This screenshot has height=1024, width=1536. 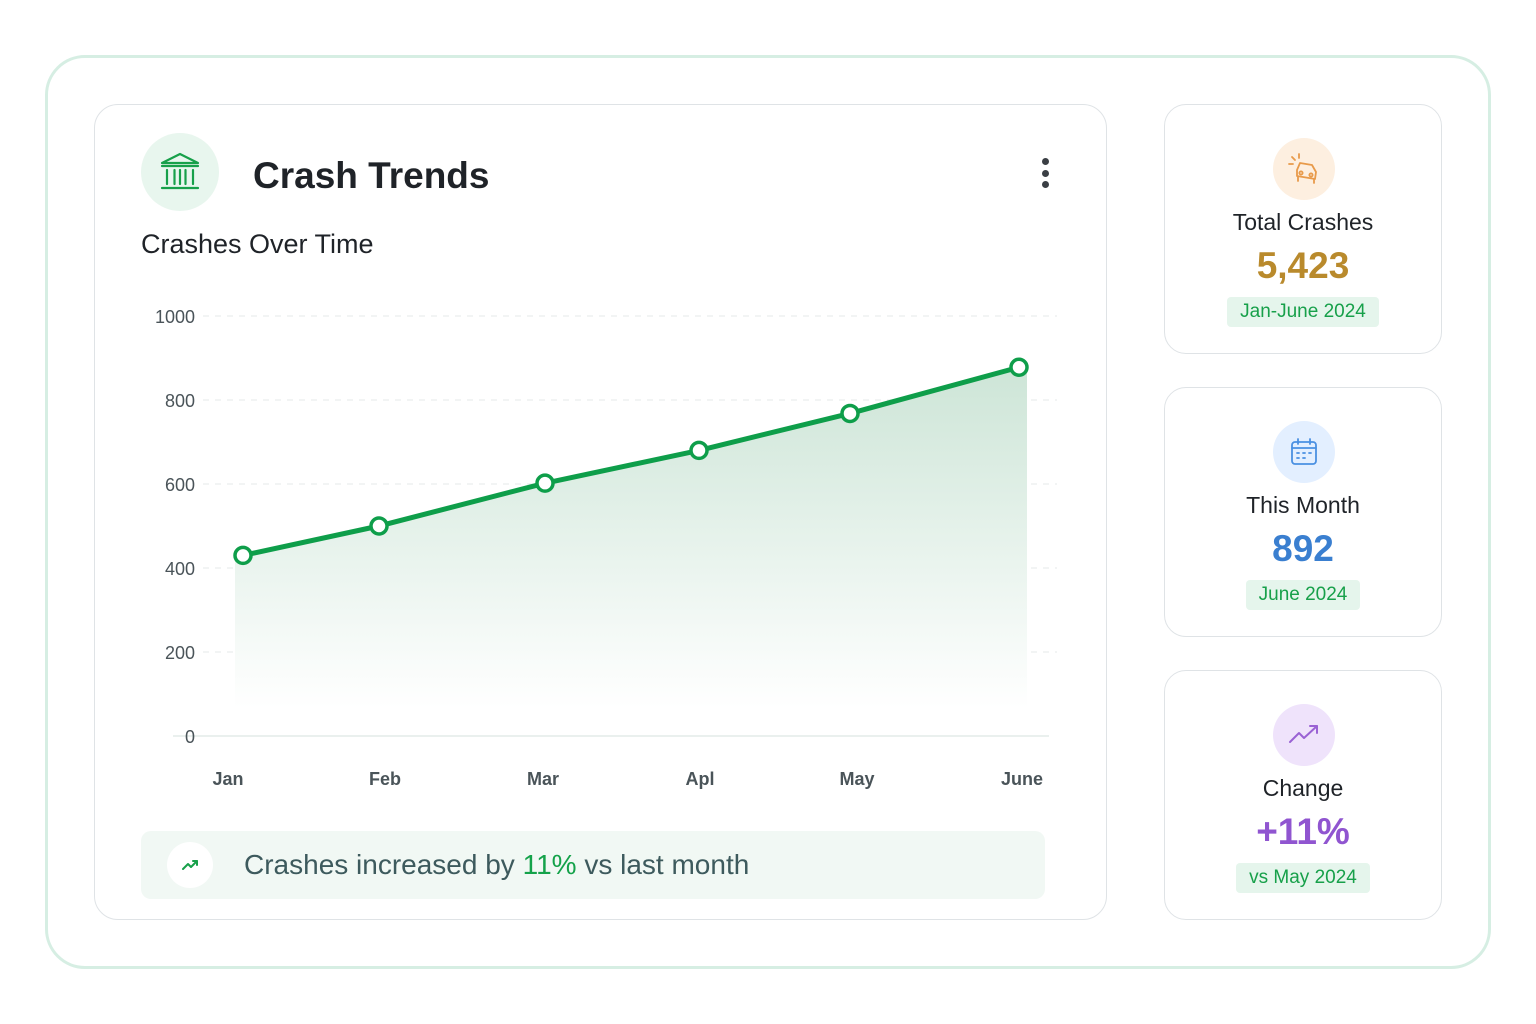 I want to click on y-tick-label: 200, so click(x=180, y=653).